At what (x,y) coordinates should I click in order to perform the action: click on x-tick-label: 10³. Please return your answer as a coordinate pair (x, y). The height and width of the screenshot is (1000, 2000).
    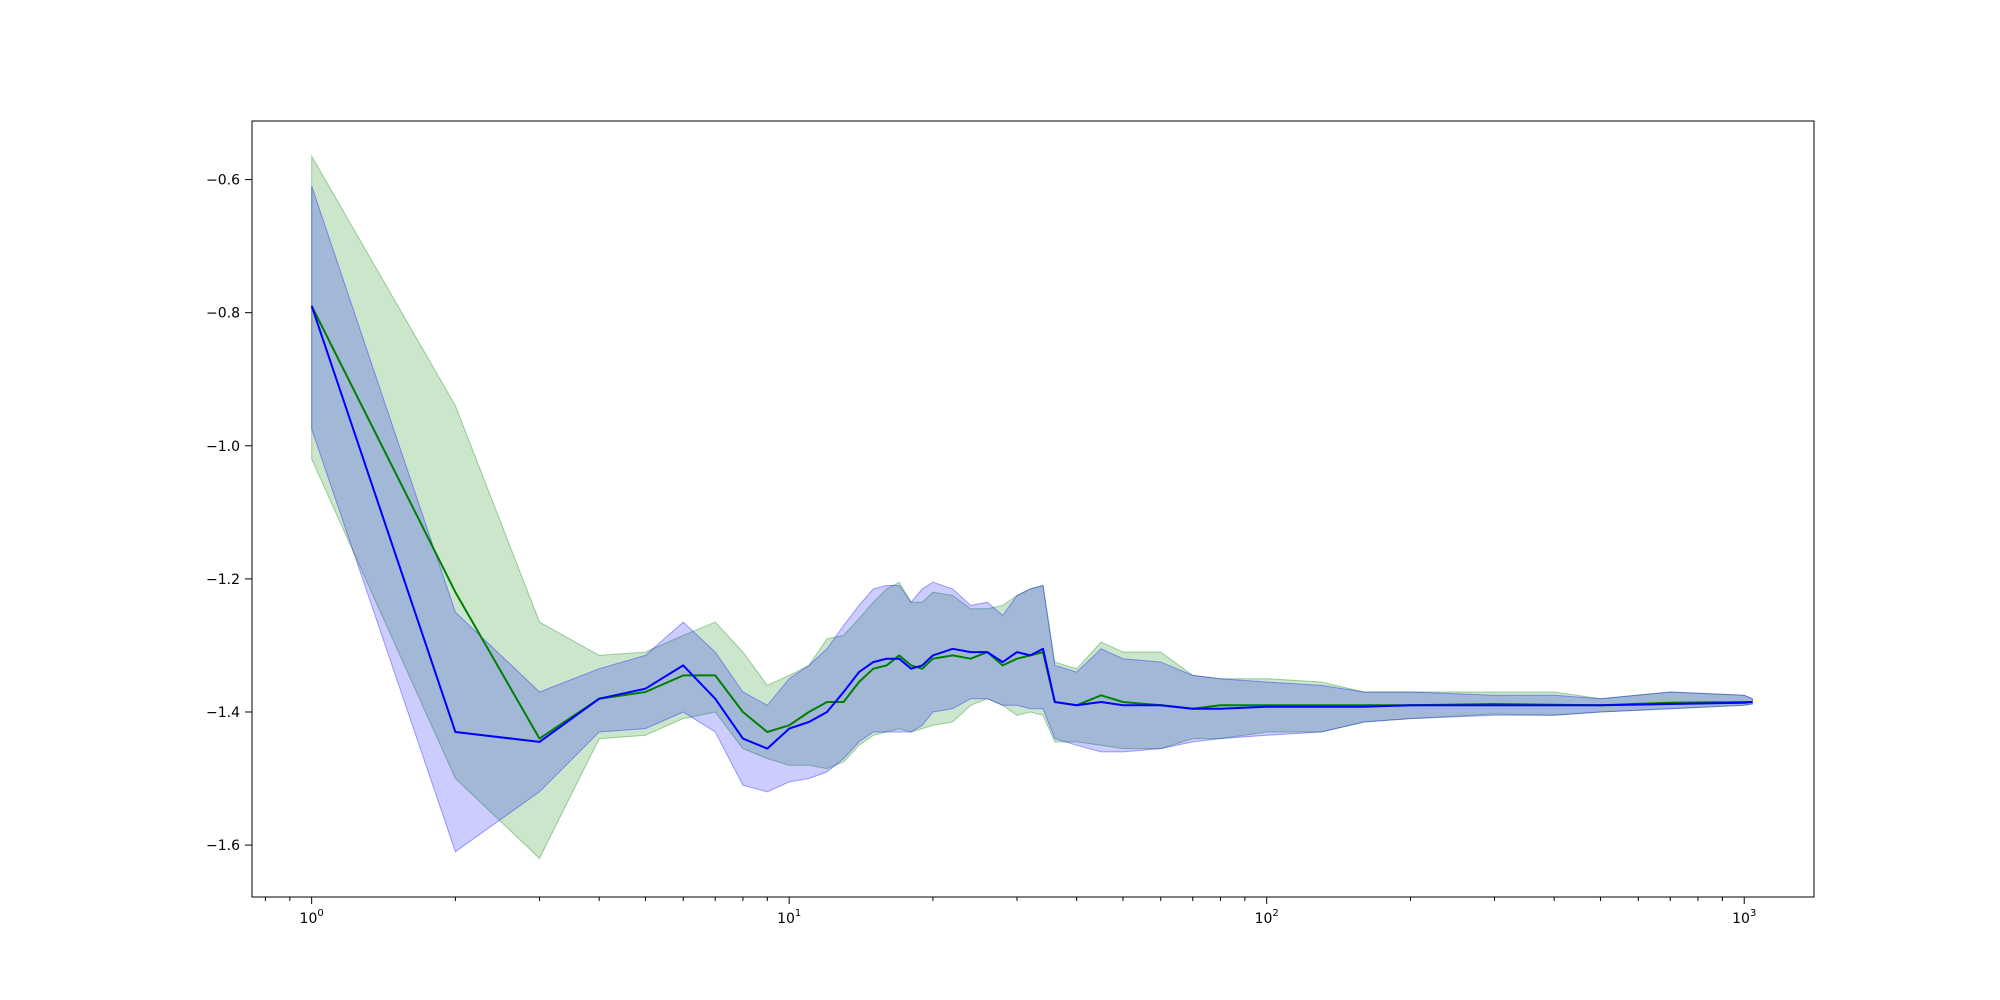
    Looking at the image, I should click on (1744, 917).